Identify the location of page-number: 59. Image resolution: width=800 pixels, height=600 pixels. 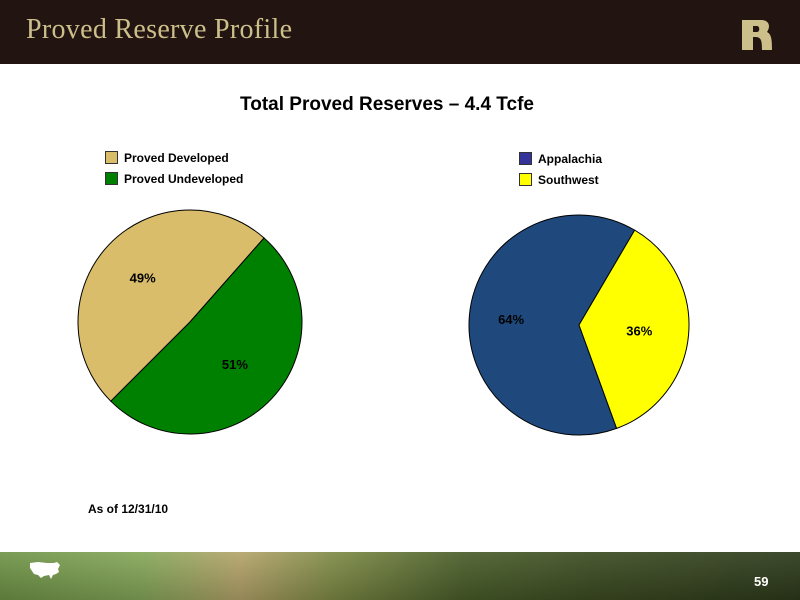
(761, 581).